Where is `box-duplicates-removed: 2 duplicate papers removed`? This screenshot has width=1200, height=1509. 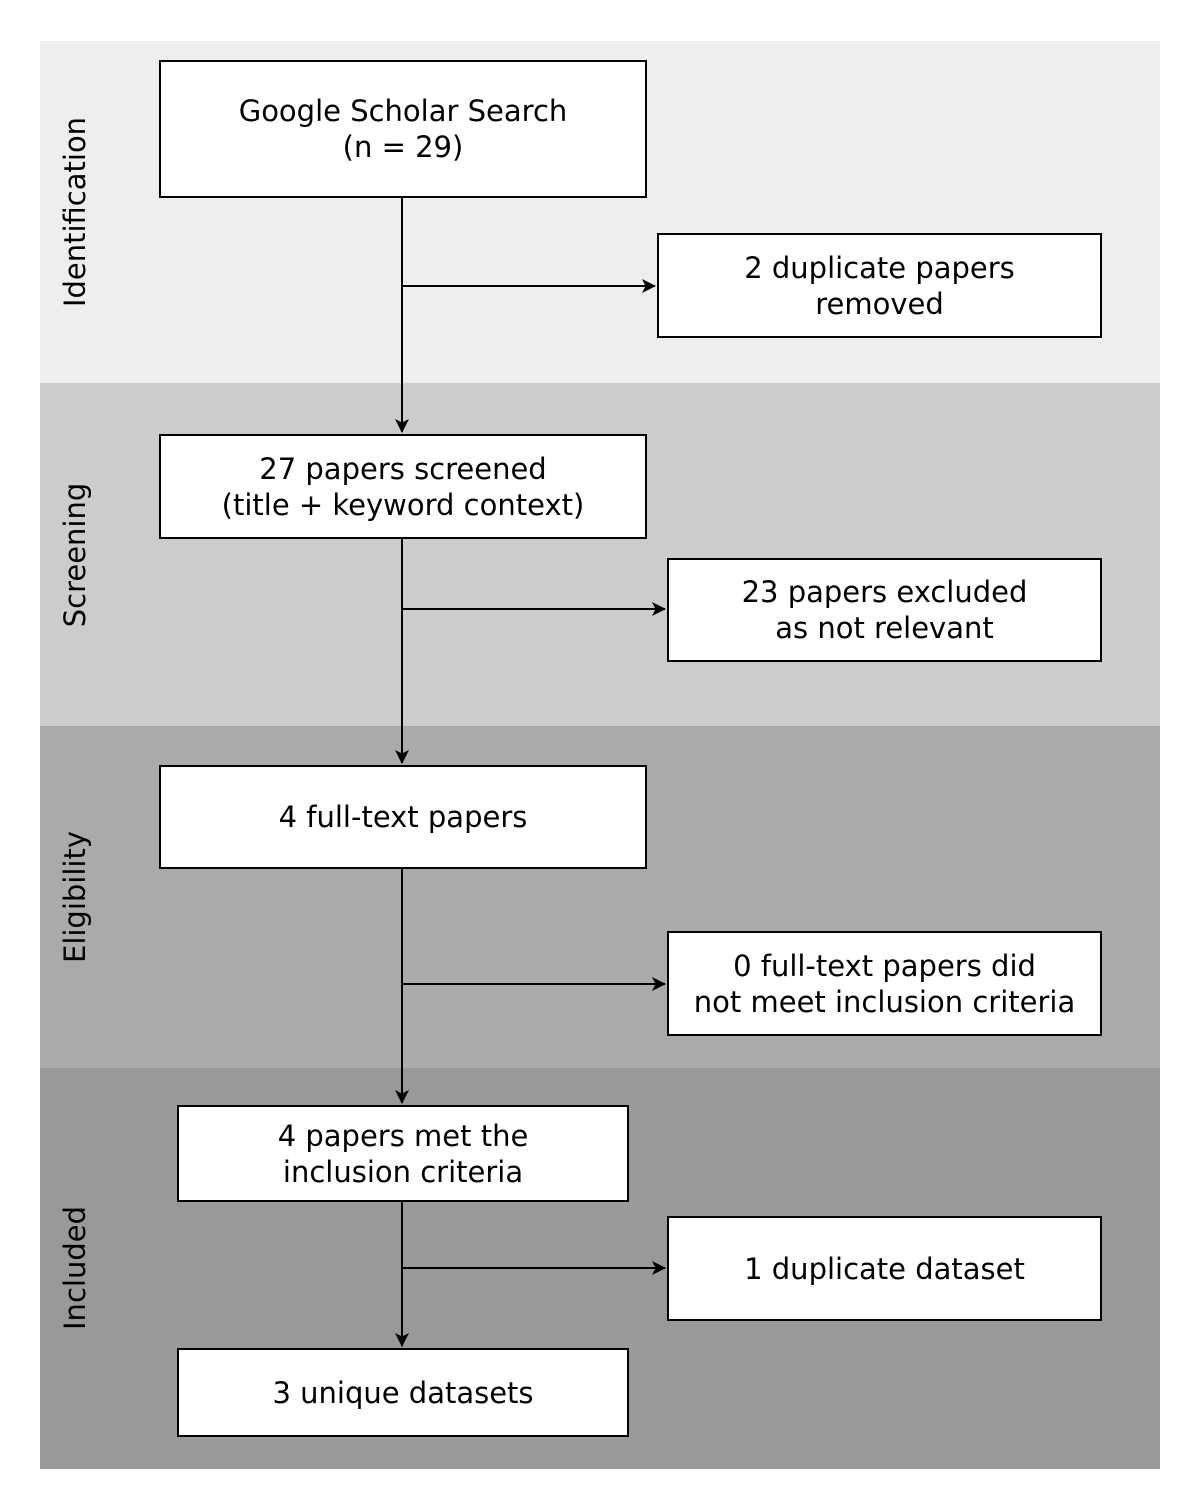 box-duplicates-removed: 2 duplicate papers removed is located at coordinates (879, 285).